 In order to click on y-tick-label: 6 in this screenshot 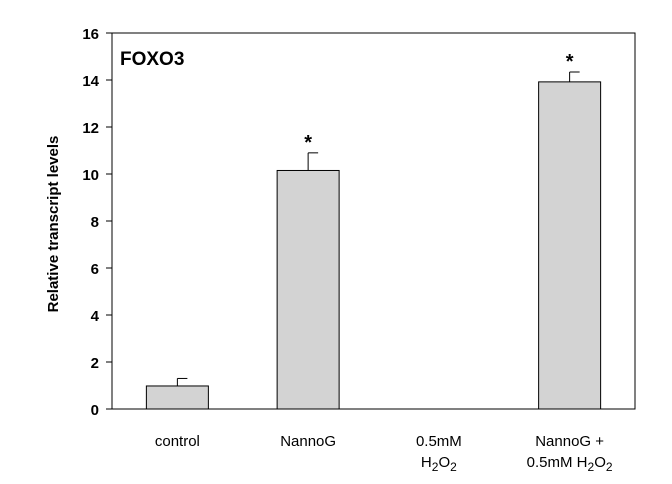, I will do `click(95, 269)`.